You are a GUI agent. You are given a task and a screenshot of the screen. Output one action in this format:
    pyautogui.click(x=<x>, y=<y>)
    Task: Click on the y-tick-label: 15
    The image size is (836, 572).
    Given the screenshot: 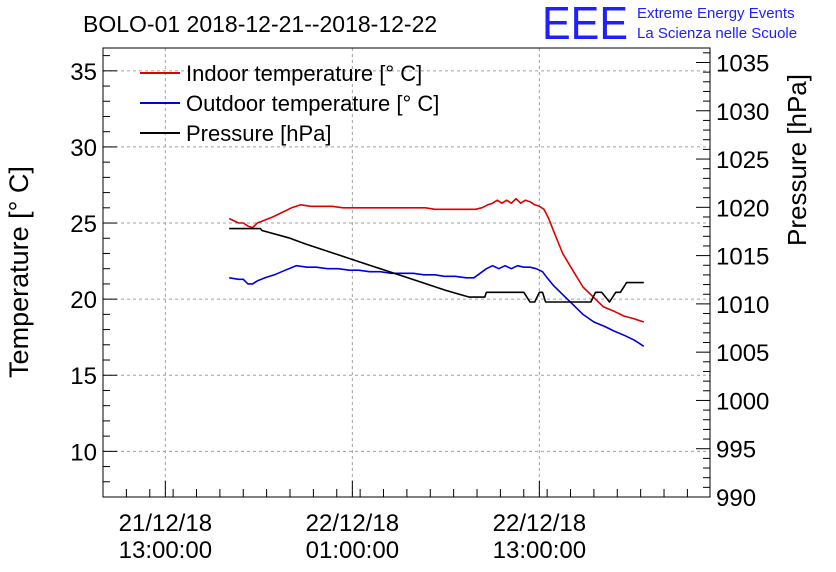 What is the action you would take?
    pyautogui.click(x=83, y=376)
    